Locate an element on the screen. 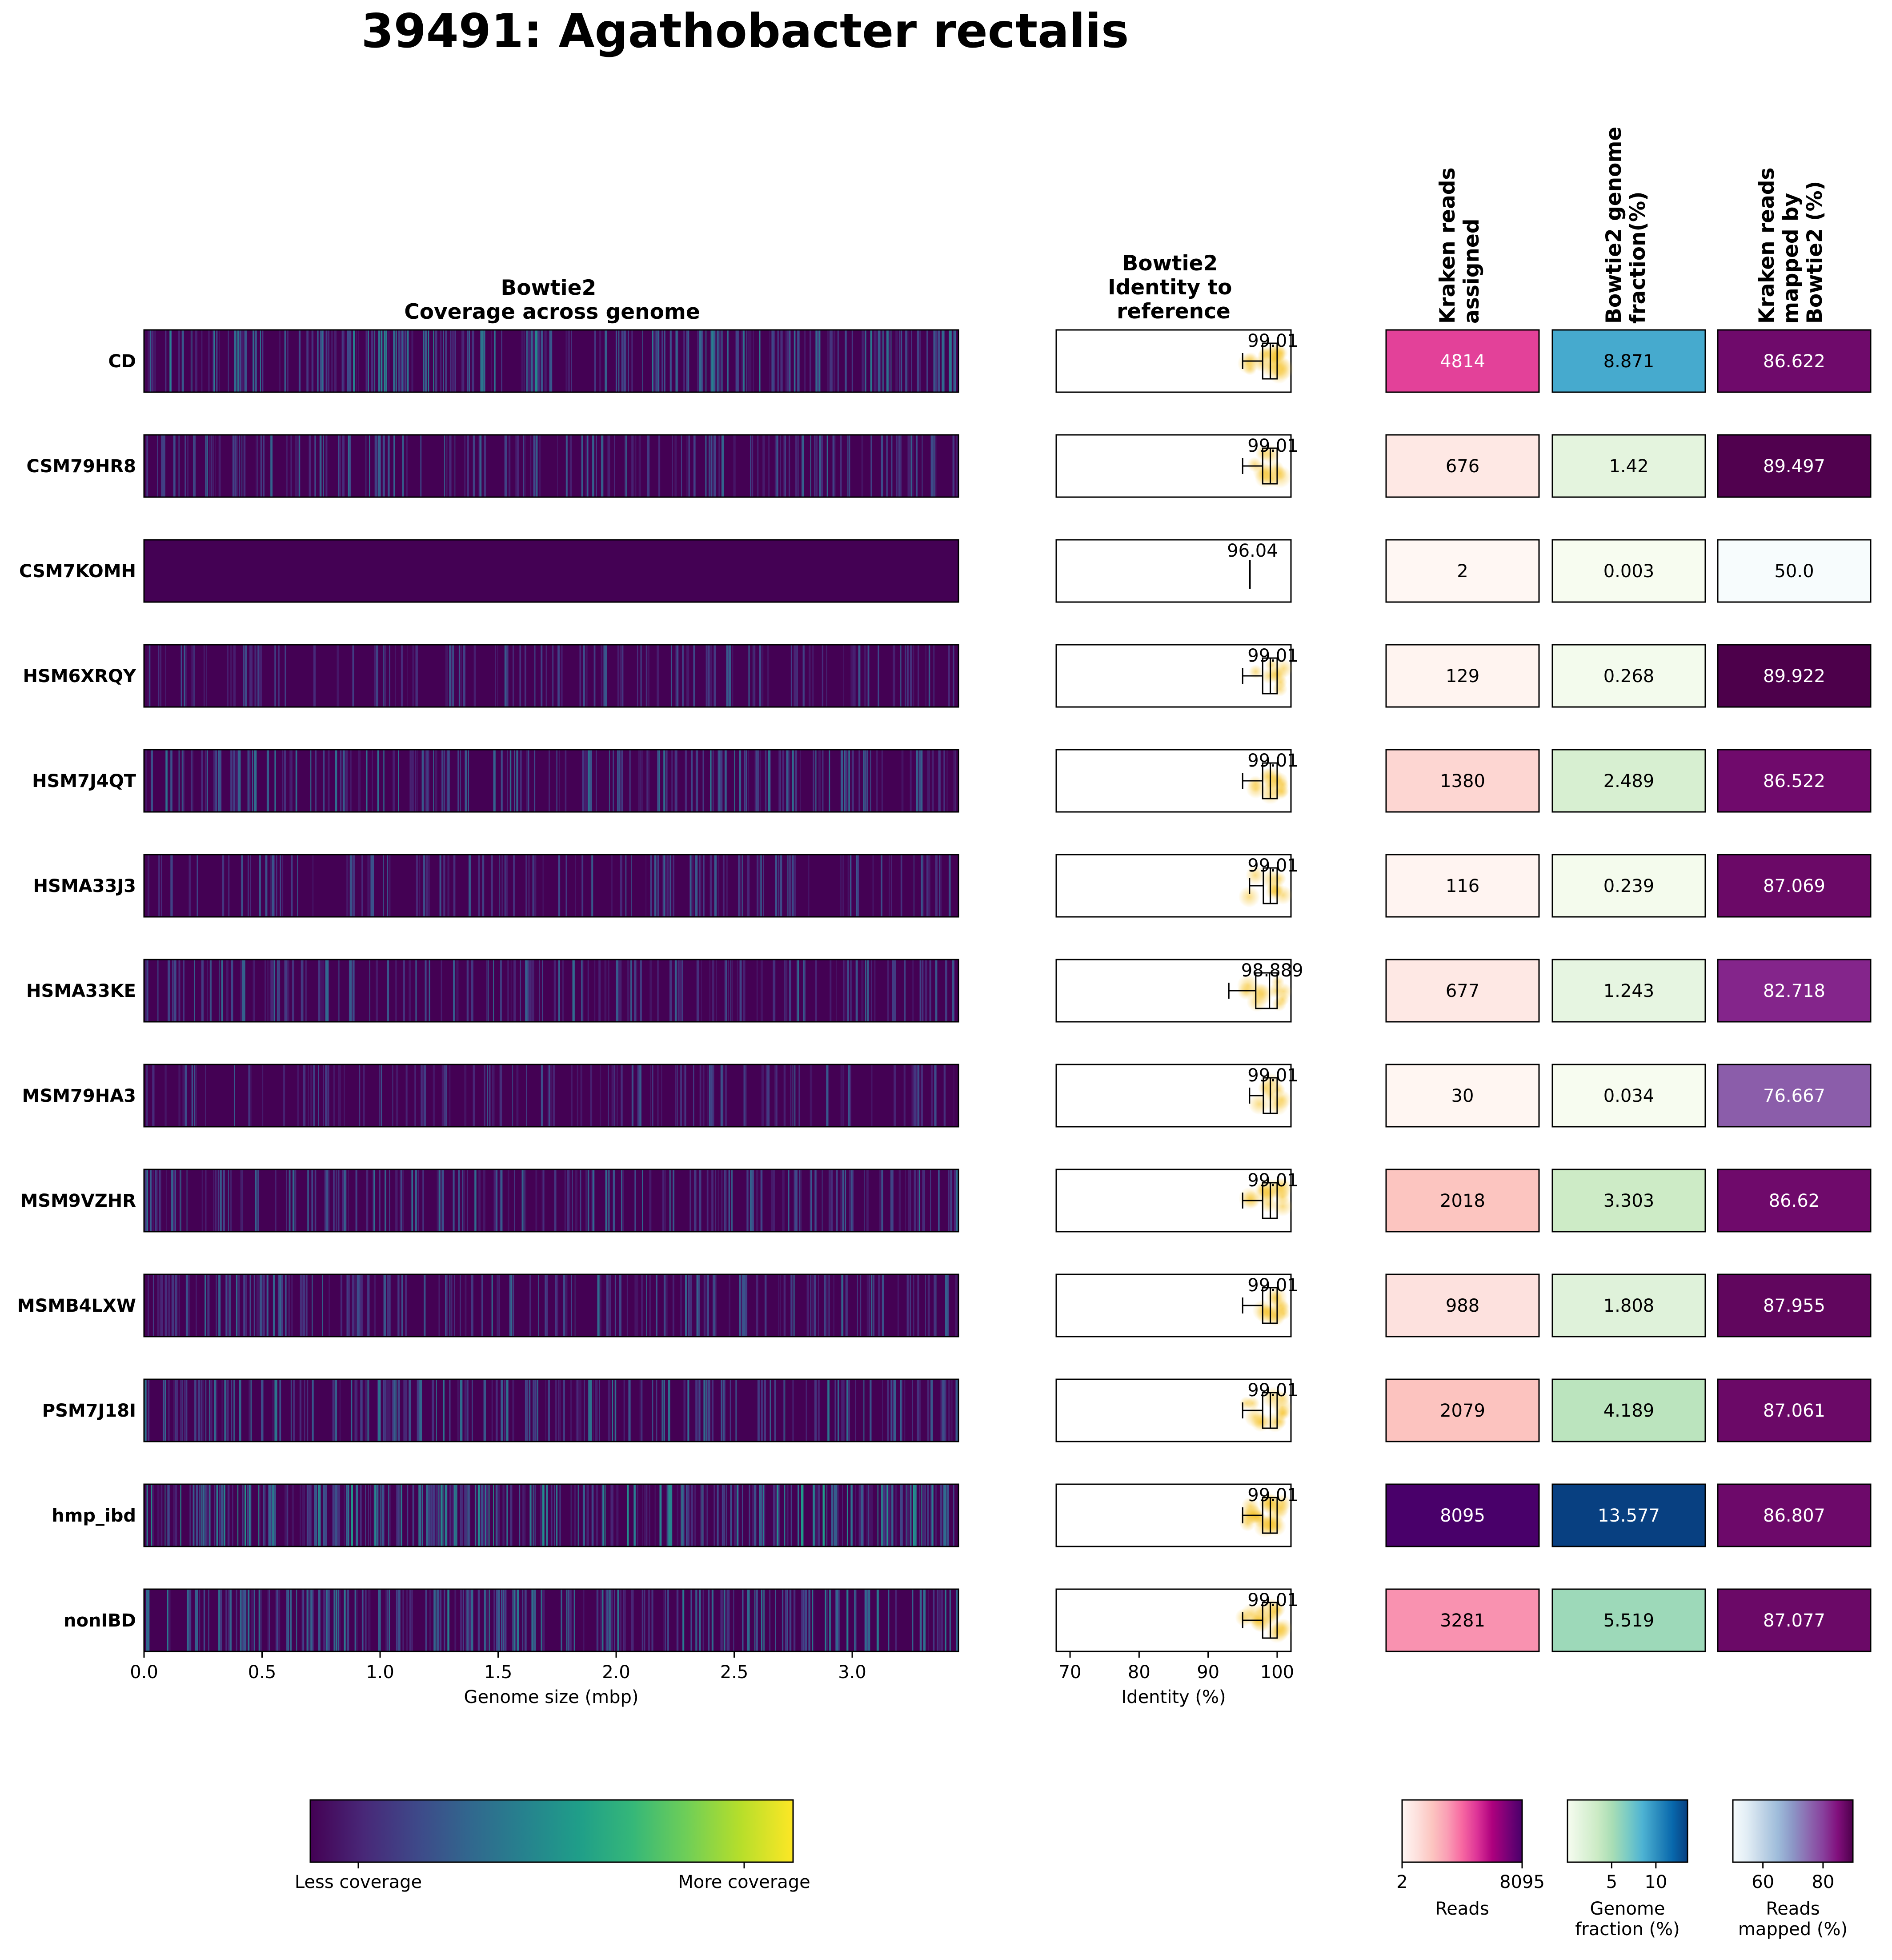  coverage-header: Bowtie2 Coverage across genome is located at coordinates (552, 300).